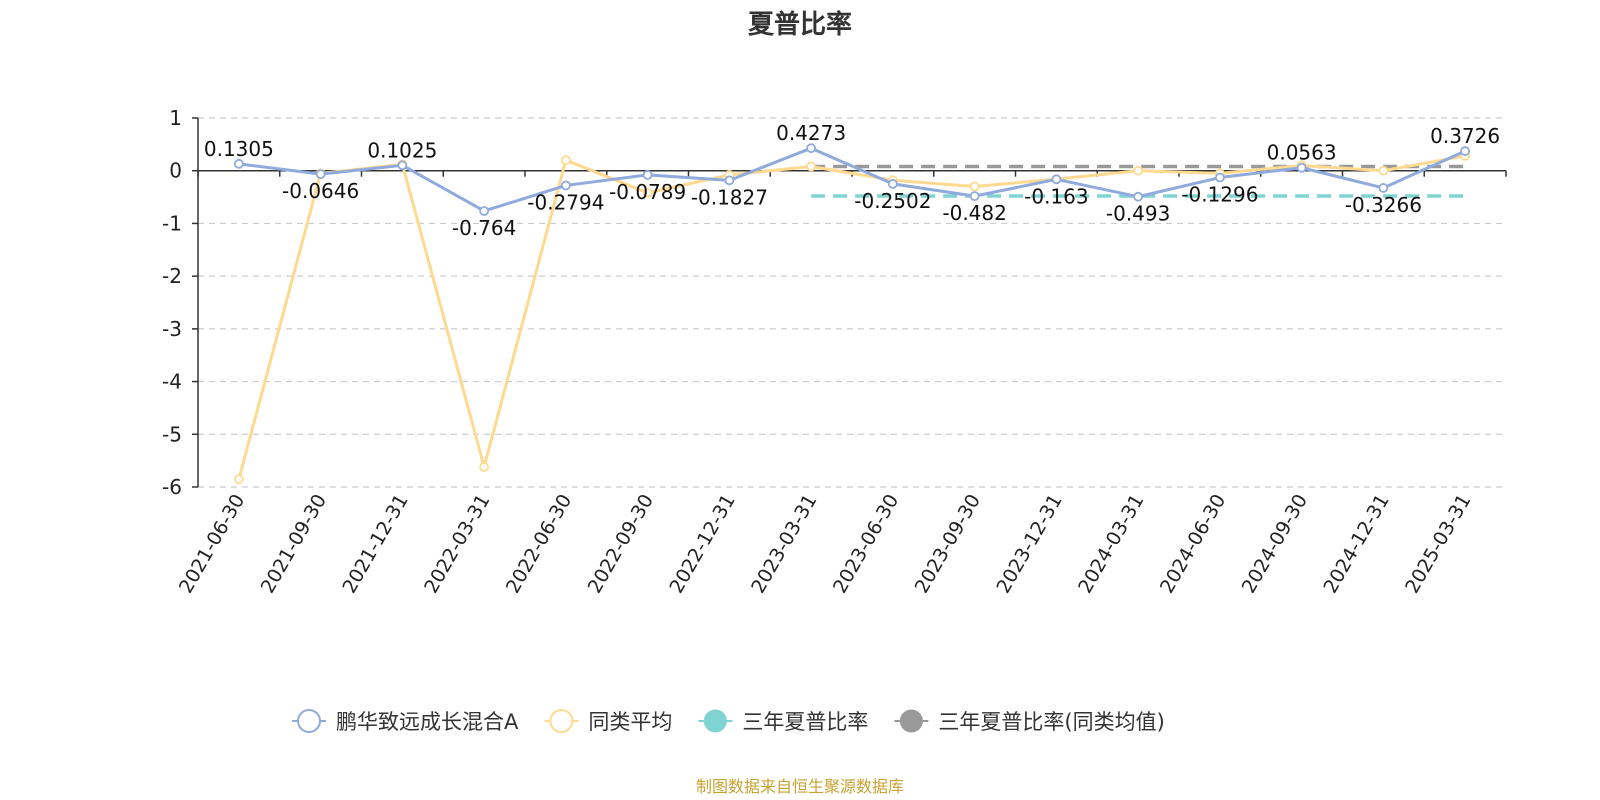 The height and width of the screenshot is (800, 1600). What do you see at coordinates (1029, 544) in the screenshot?
I see `x-tick-label-10: 2023-12-31` at bounding box center [1029, 544].